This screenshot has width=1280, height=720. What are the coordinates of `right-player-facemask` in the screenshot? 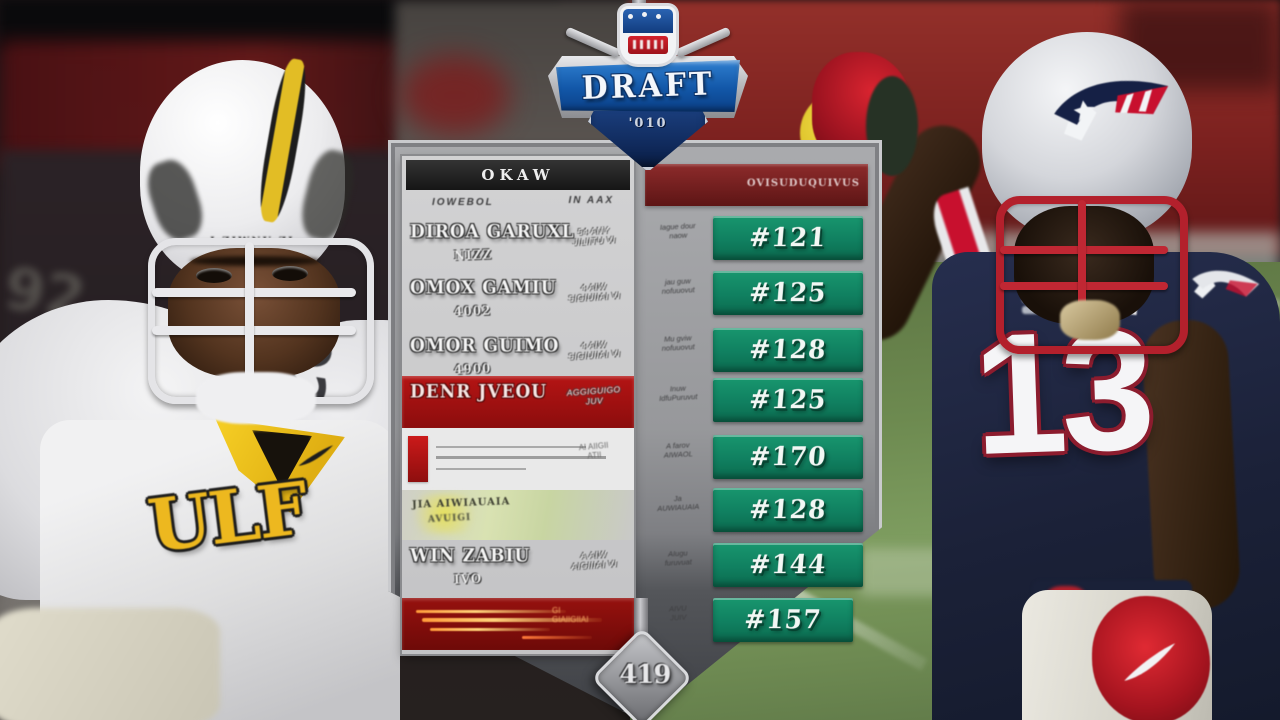 It's located at (1092, 275).